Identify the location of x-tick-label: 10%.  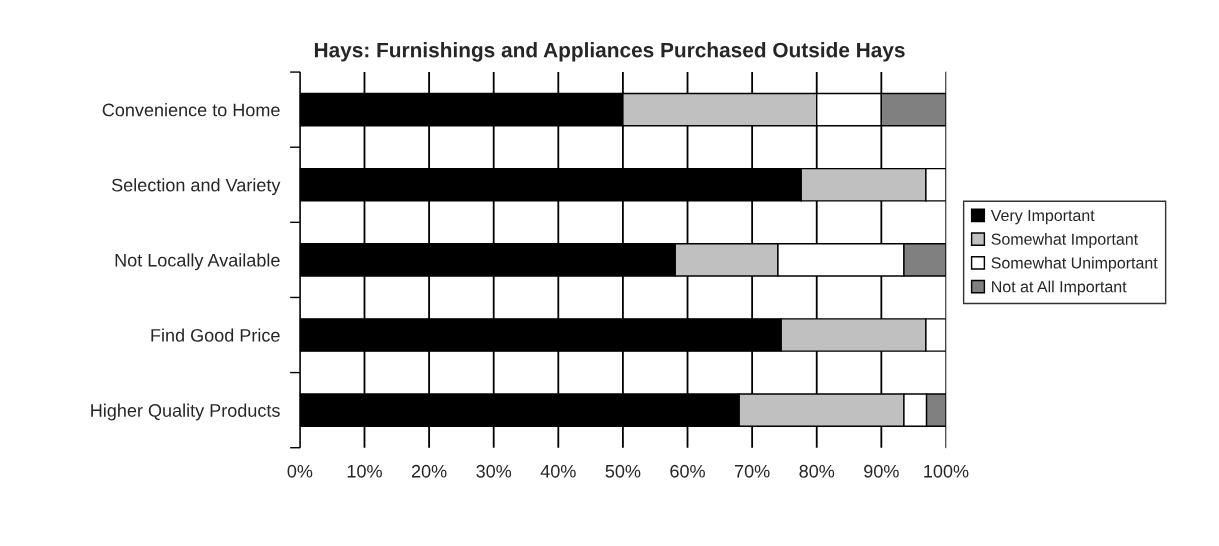
(364, 471).